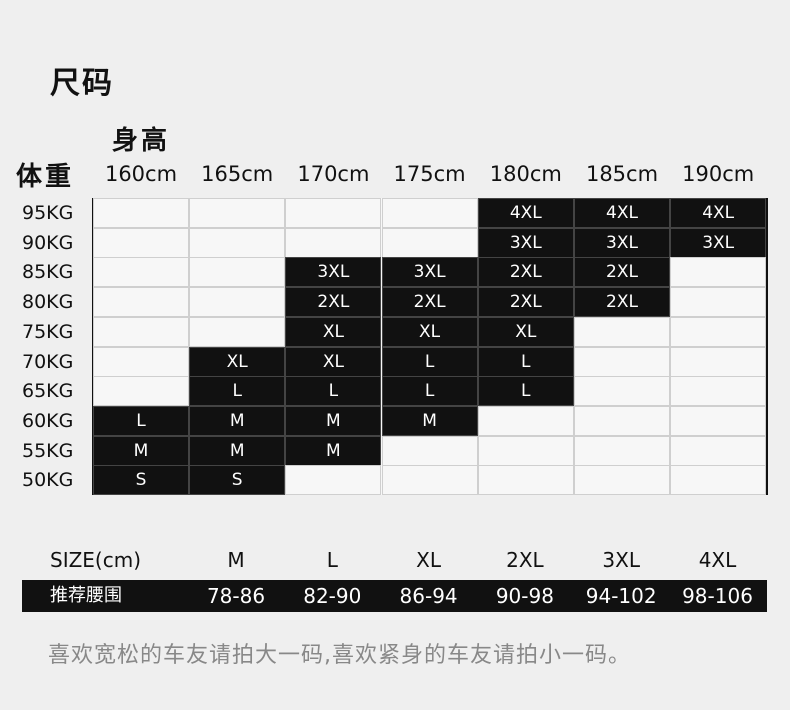 The image size is (790, 710). Describe the element at coordinates (718, 174) in the screenshot. I see `height-column-header: 190cm` at that location.